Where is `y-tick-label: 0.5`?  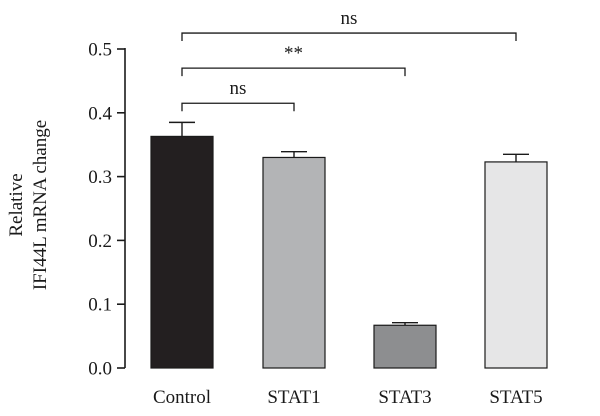 y-tick-label: 0.5 is located at coordinates (100, 50).